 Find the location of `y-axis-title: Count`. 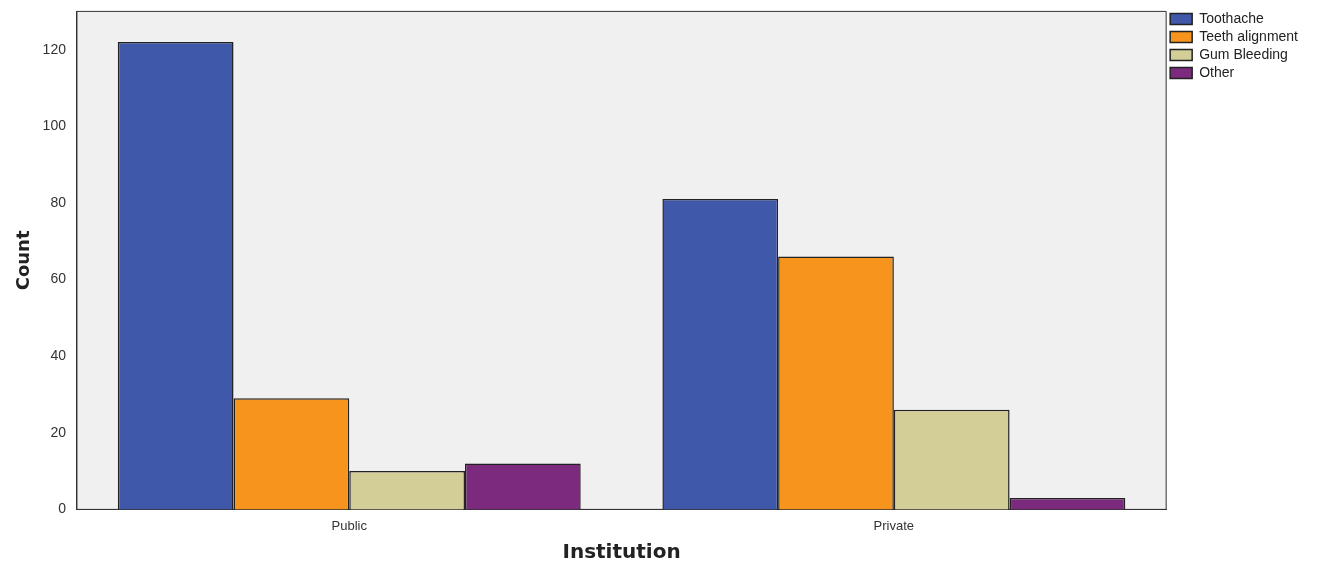

y-axis-title: Count is located at coordinates (23, 260).